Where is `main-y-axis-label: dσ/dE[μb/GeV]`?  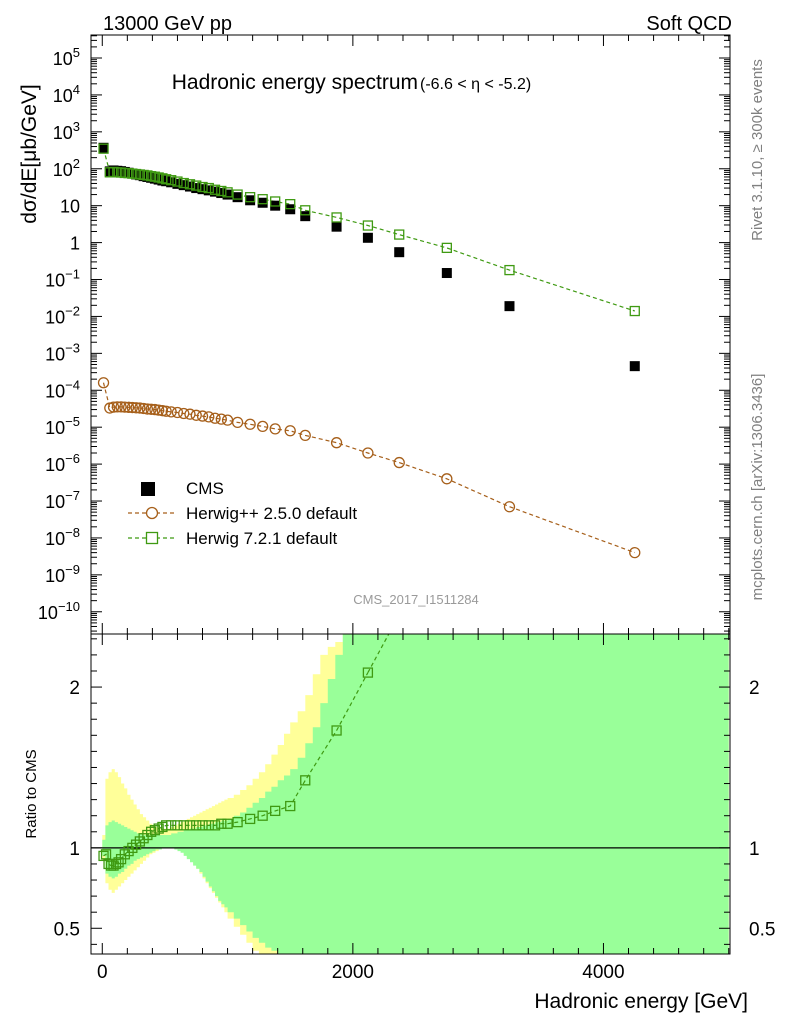
main-y-axis-label: dσ/dE[μb/GeV] is located at coordinates (29, 153).